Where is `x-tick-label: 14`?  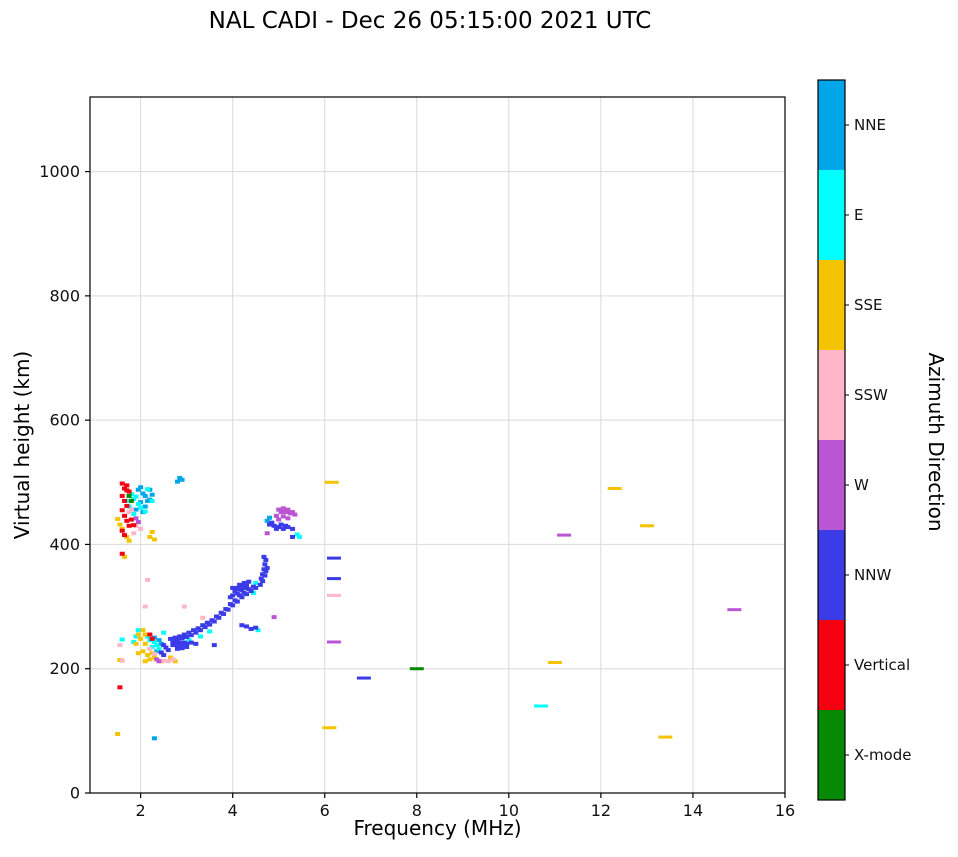
x-tick-label: 14 is located at coordinates (693, 810).